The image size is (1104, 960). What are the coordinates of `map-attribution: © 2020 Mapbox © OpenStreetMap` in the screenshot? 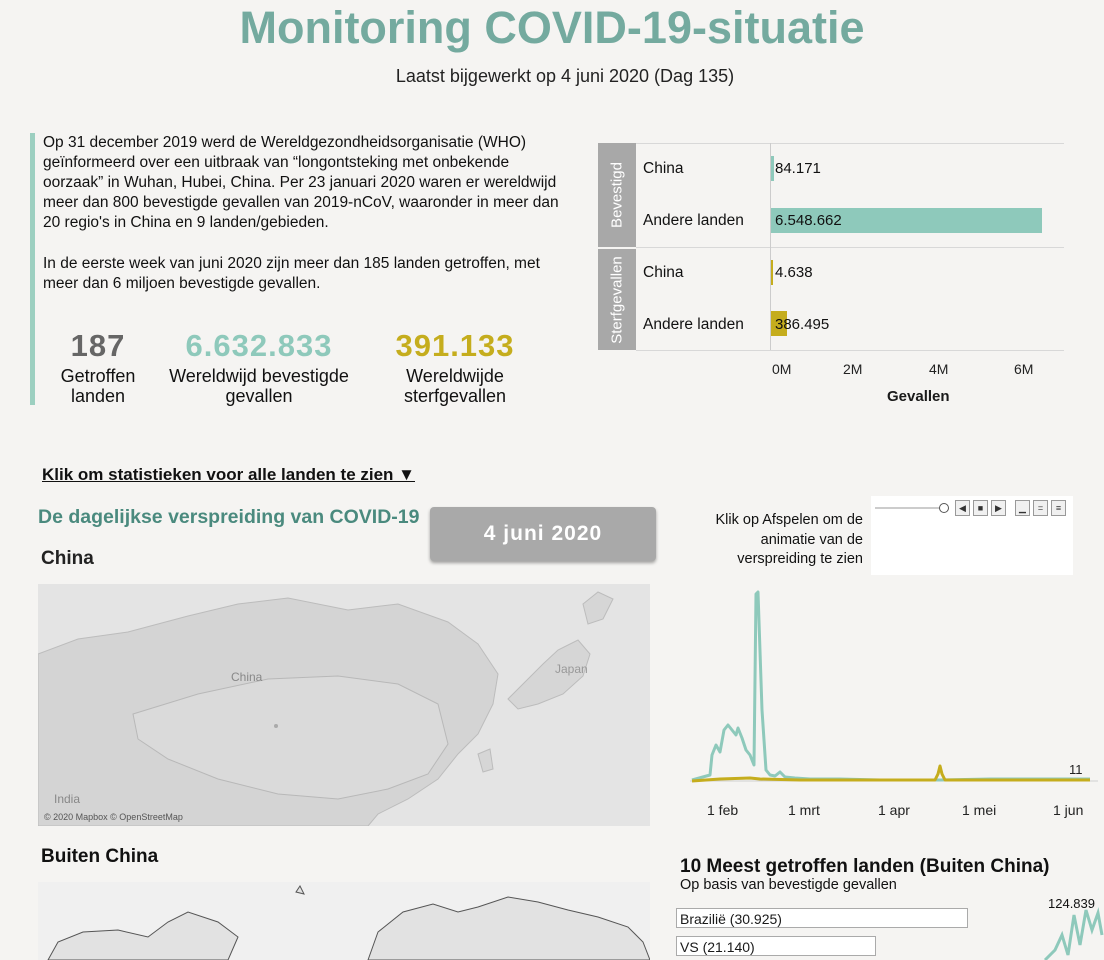 It's located at (113, 817).